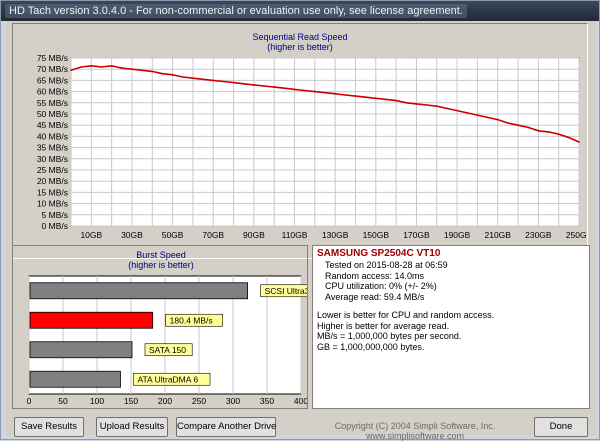 This screenshot has width=600, height=441. Describe the element at coordinates (131, 401) in the screenshot. I see `burst-x-tick-label: 150` at that location.